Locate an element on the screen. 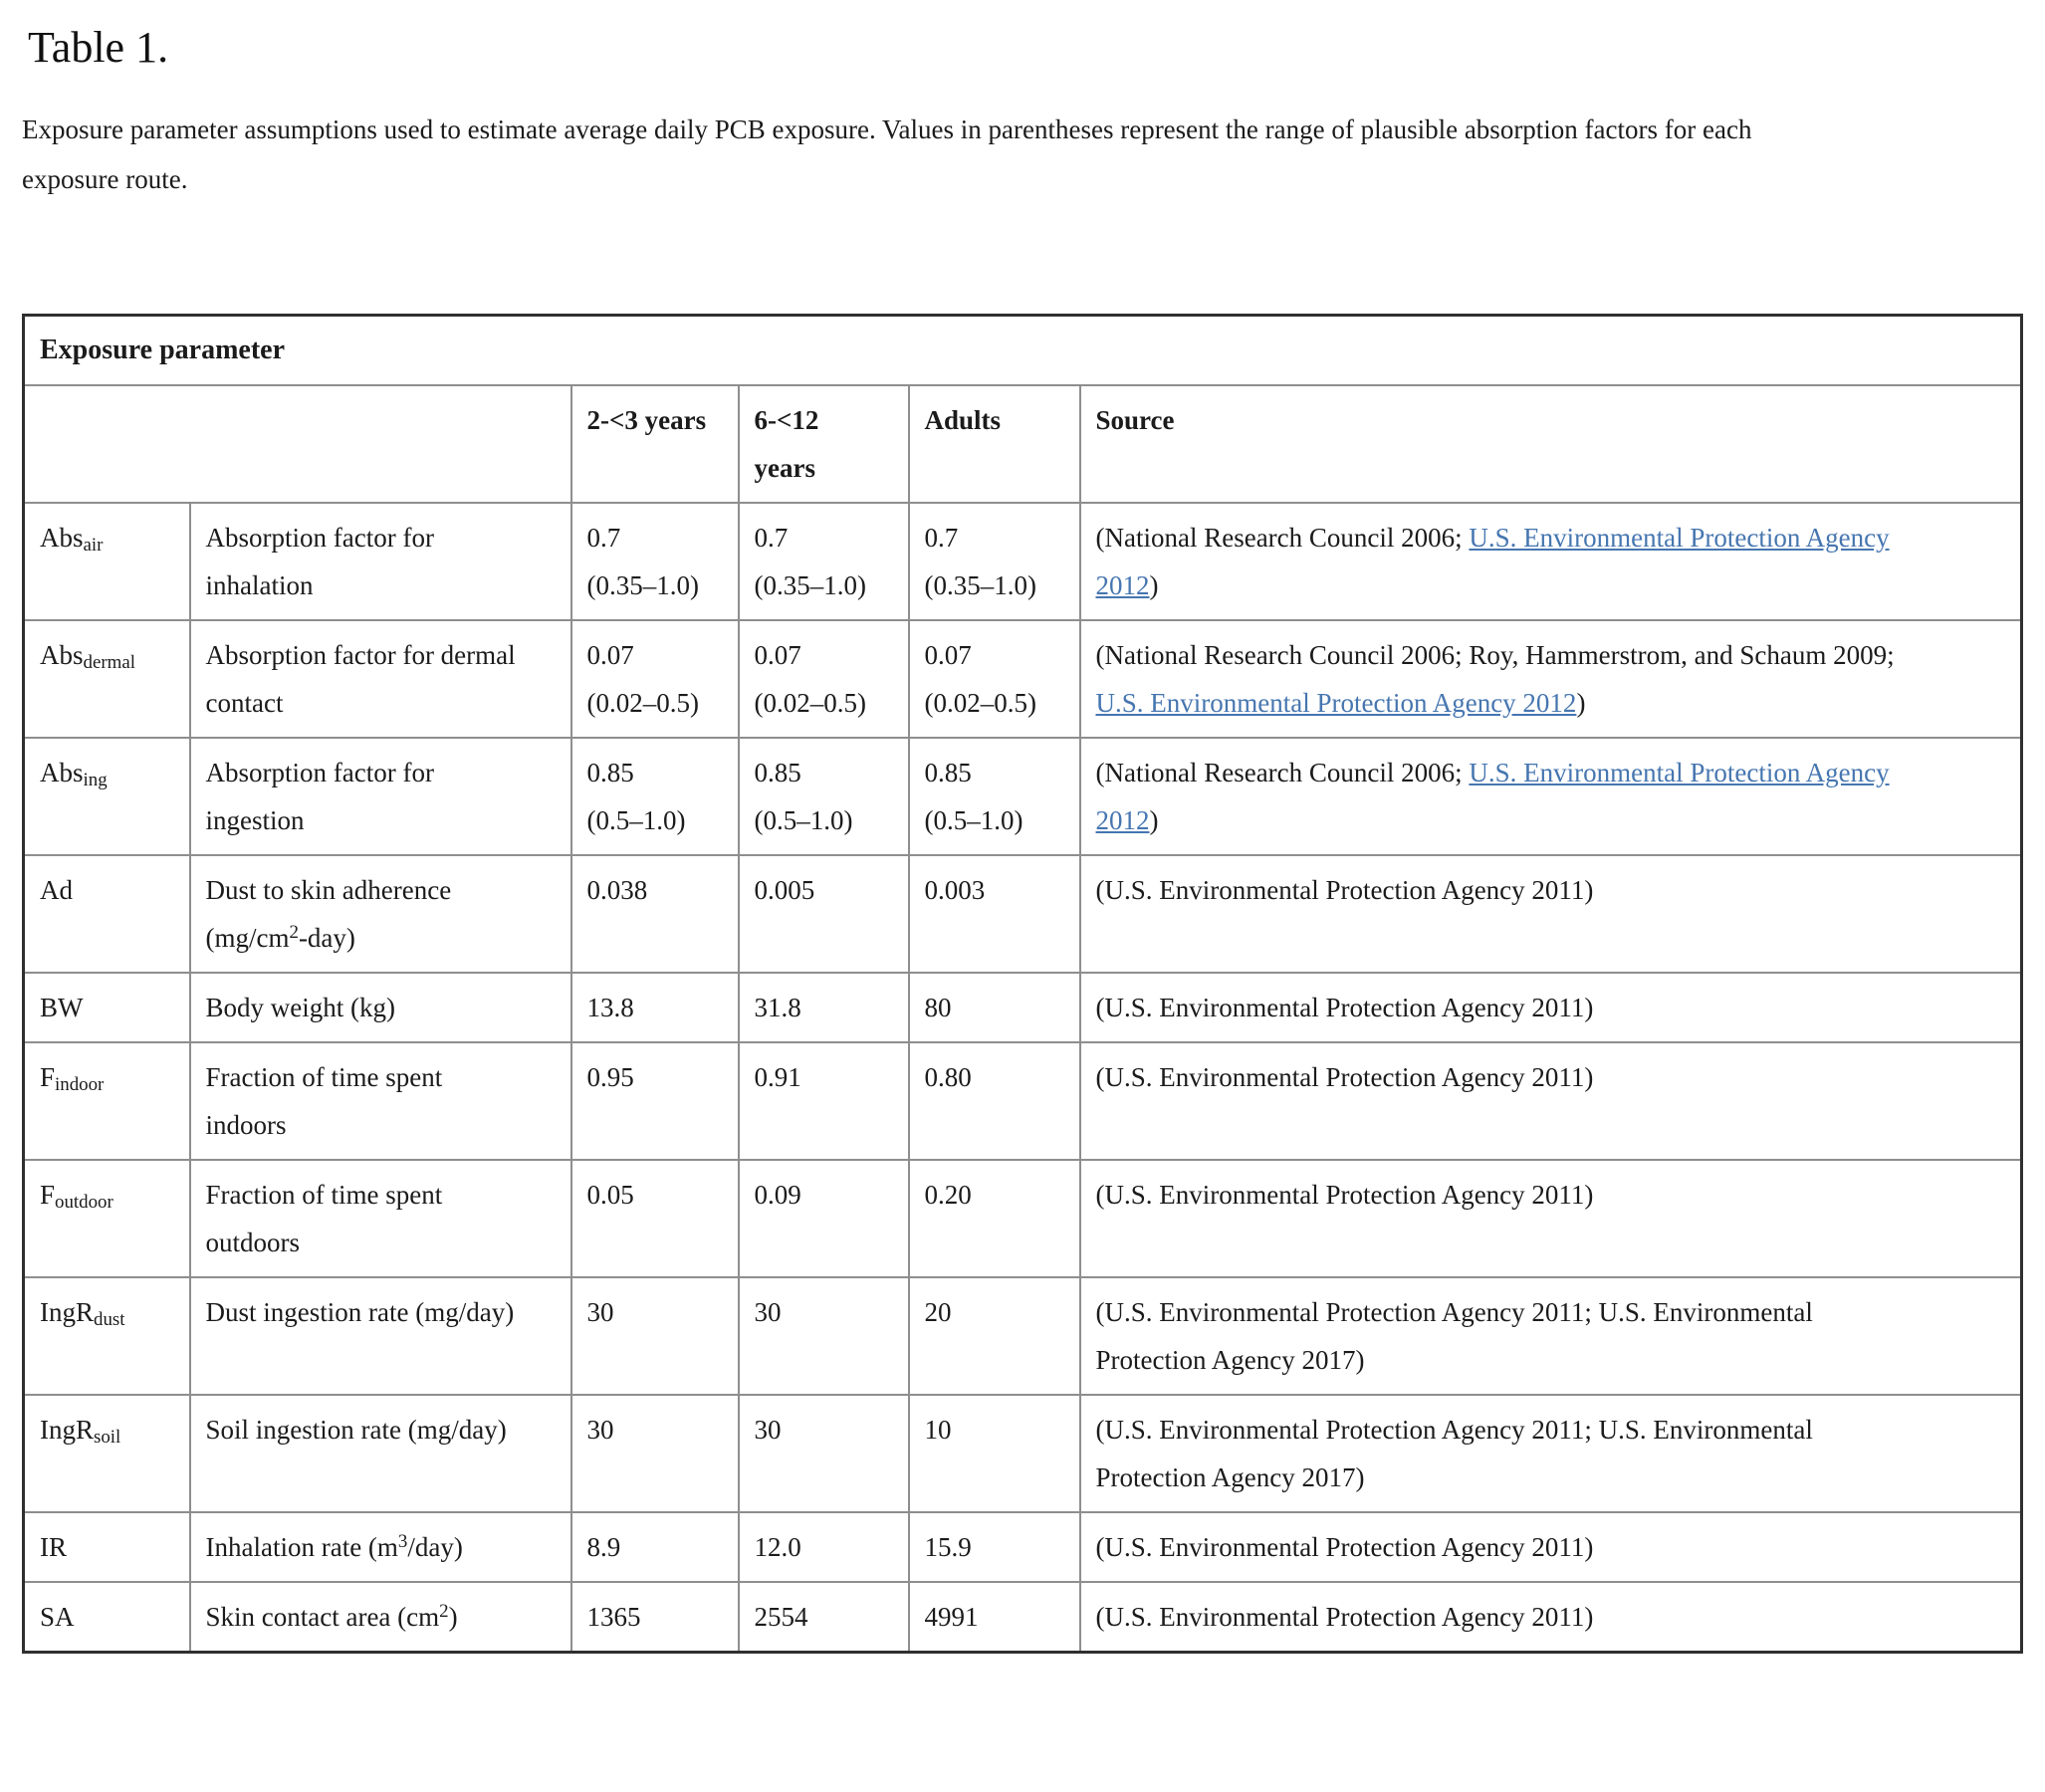 Image resolution: width=2045 pixels, height=1792 pixels. value-cell-6-12-years: 31.8 is located at coordinates (823, 1008).